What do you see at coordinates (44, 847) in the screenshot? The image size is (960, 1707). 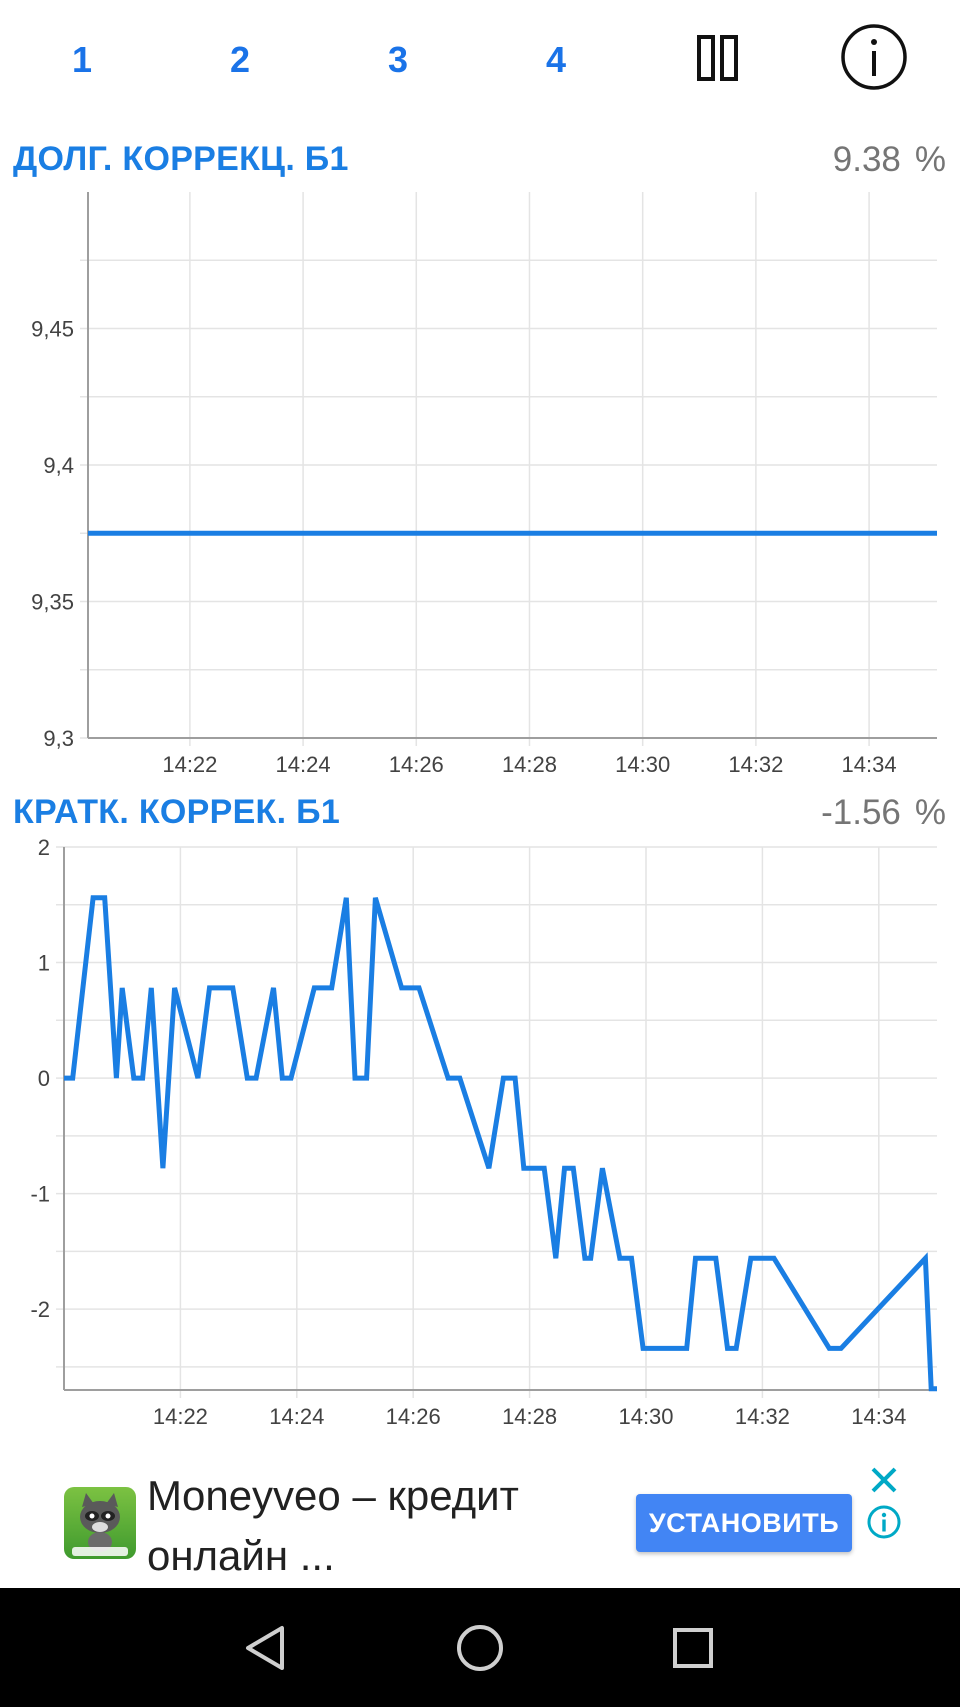 I see `chart-2-y-tick-label: 2` at bounding box center [44, 847].